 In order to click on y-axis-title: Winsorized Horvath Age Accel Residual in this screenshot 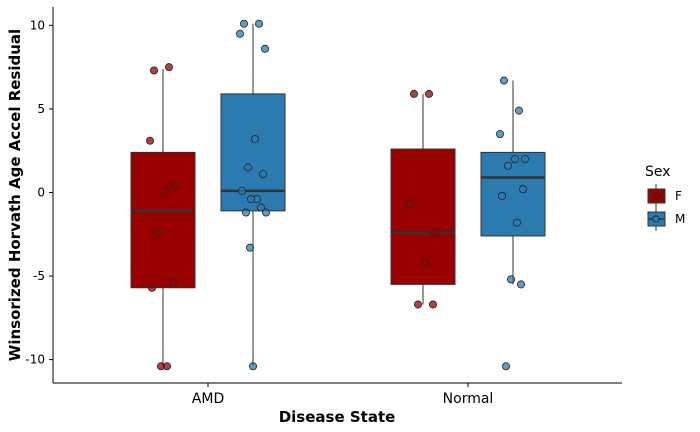, I will do `click(15, 195)`.